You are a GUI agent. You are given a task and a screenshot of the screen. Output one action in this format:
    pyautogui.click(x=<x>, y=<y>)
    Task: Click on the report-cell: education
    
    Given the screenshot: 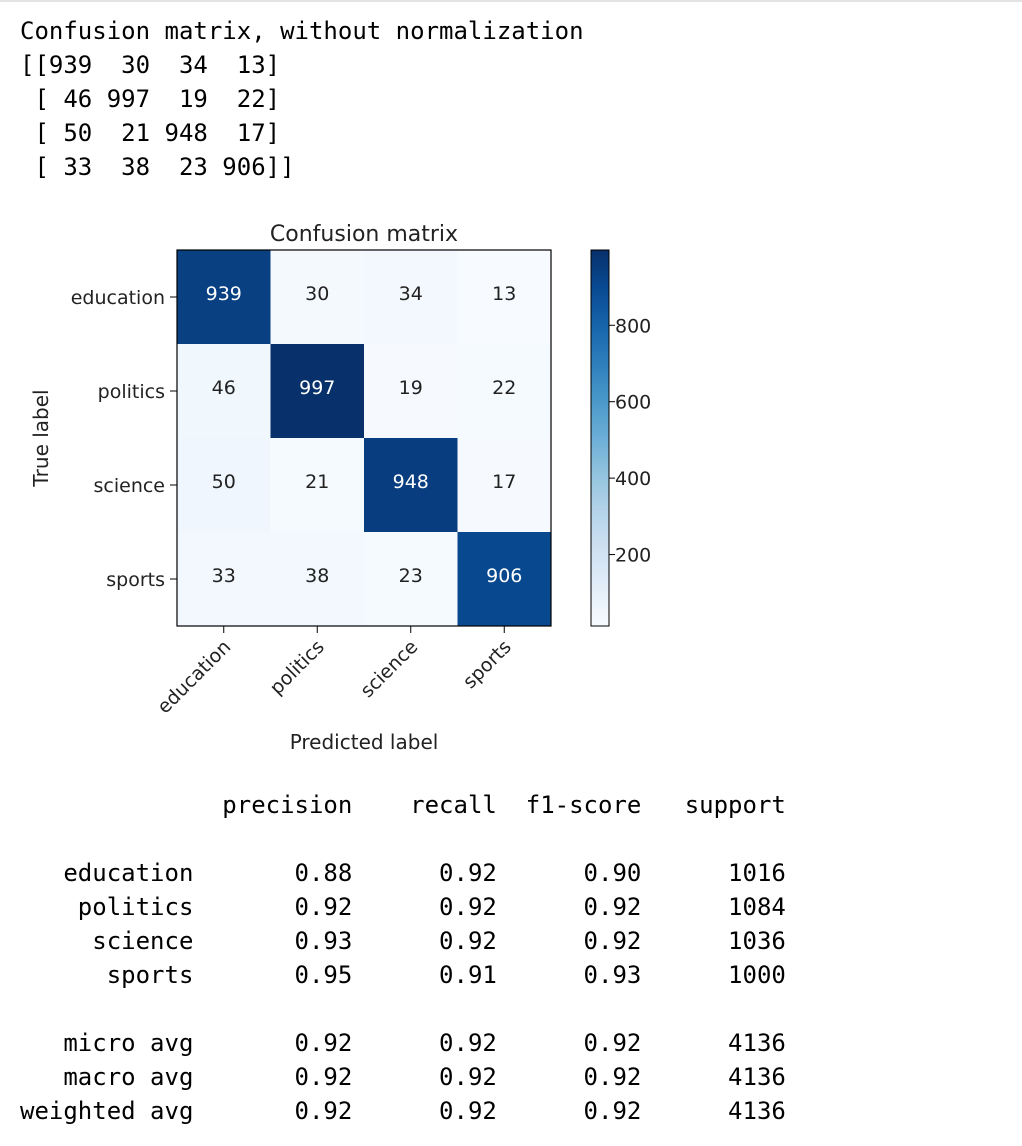 What is the action you would take?
    pyautogui.click(x=107, y=873)
    